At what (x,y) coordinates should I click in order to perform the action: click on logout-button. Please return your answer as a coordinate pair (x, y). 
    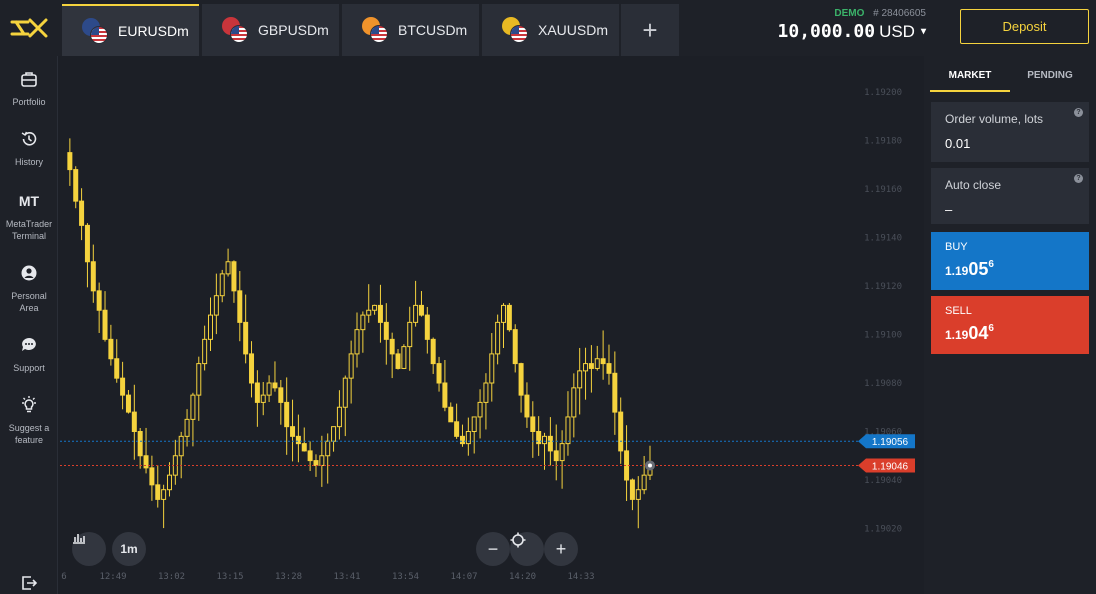
    Looking at the image, I should click on (29, 583).